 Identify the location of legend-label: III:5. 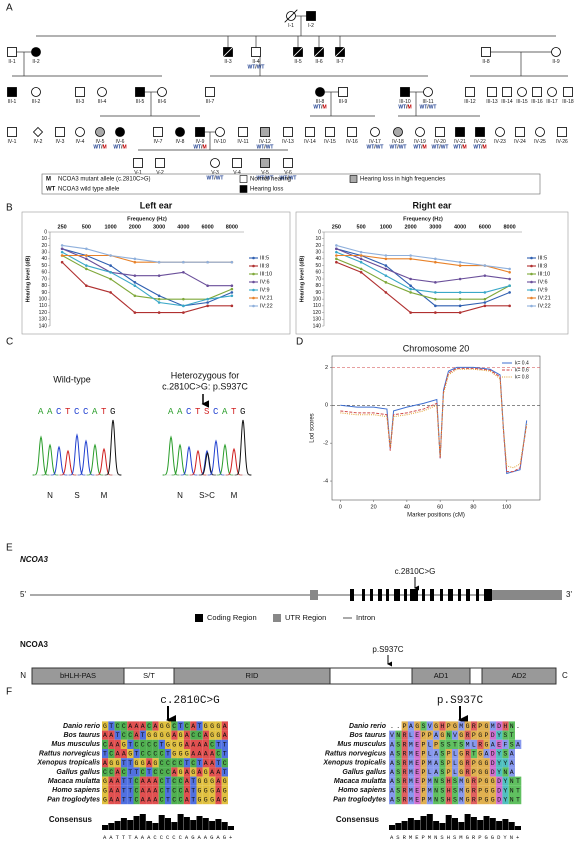
(542, 258).